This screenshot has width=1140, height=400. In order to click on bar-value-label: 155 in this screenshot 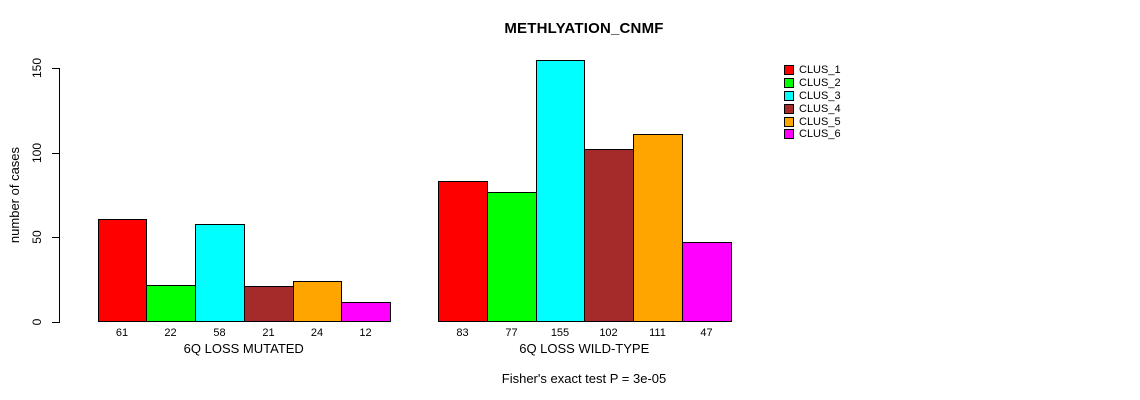, I will do `click(560, 333)`.